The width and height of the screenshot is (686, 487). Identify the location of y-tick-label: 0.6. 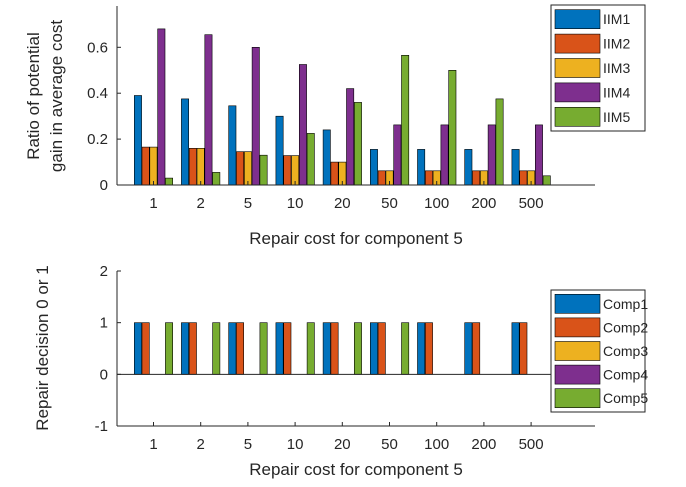
(97, 47).